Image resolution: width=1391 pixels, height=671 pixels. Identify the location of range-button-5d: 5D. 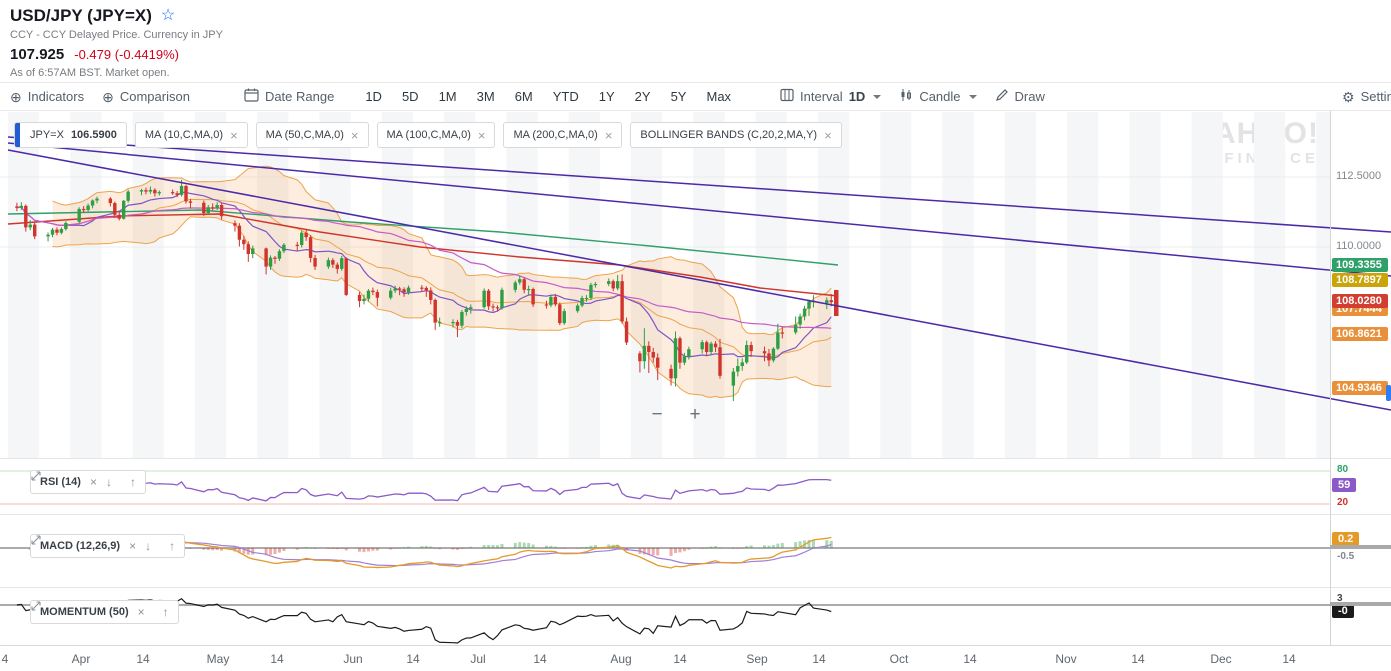
(410, 96).